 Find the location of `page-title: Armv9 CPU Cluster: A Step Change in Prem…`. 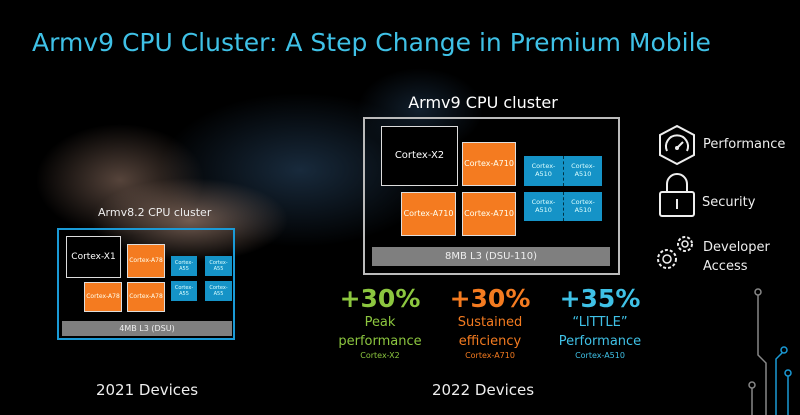

page-title: Armv9 CPU Cluster: A Step Change in Prem… is located at coordinates (371, 42).